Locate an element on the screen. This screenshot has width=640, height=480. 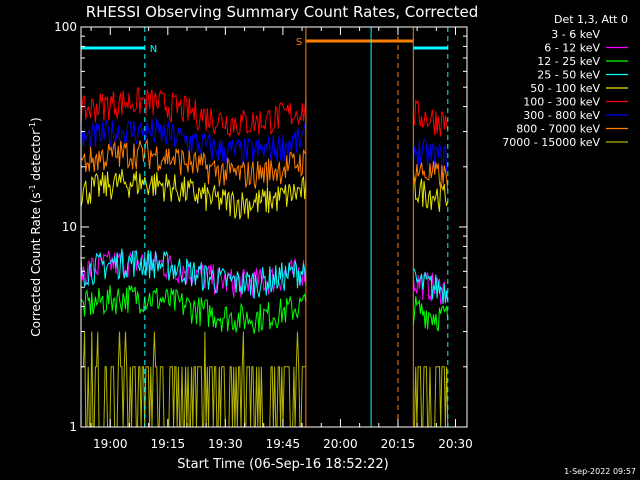
legend-label: 6 - 12 keV is located at coordinates (572, 48).